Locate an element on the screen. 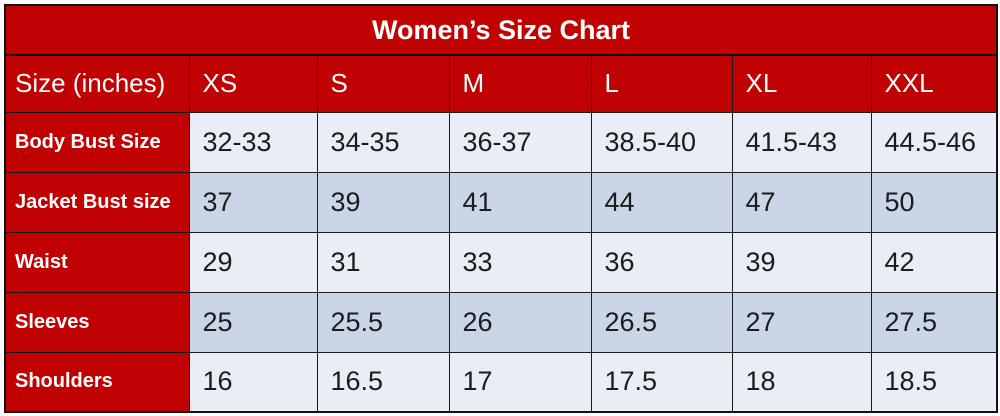 The image size is (1000, 416). table-cell: 42 is located at coordinates (934, 262).